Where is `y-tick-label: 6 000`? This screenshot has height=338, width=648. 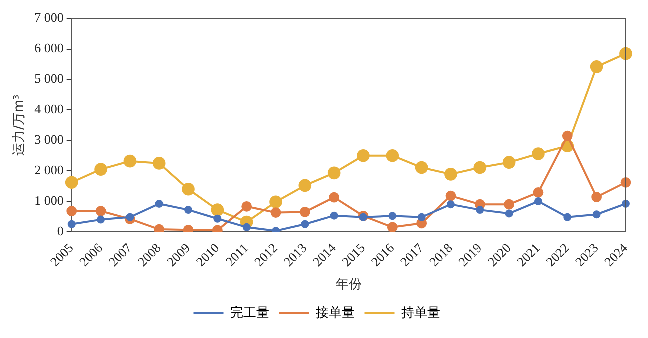 y-tick-label: 6 000 is located at coordinates (49, 48).